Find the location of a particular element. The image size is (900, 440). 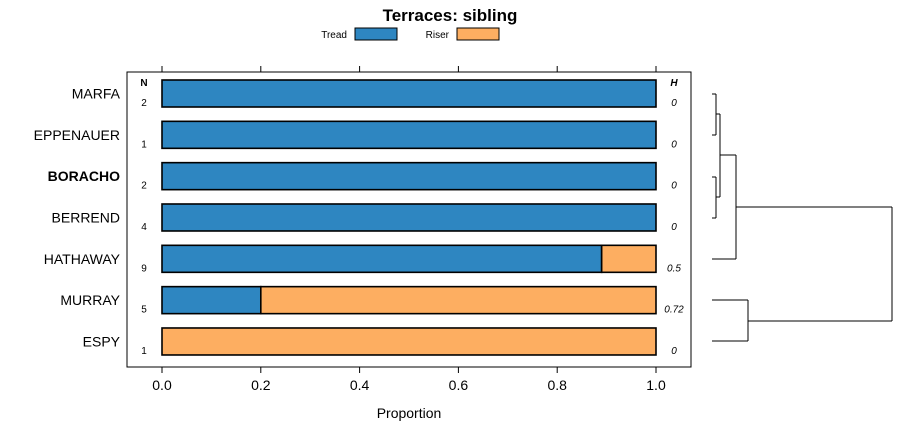

dendrogram-branch-marfa-eppenauer is located at coordinates (714, 114).